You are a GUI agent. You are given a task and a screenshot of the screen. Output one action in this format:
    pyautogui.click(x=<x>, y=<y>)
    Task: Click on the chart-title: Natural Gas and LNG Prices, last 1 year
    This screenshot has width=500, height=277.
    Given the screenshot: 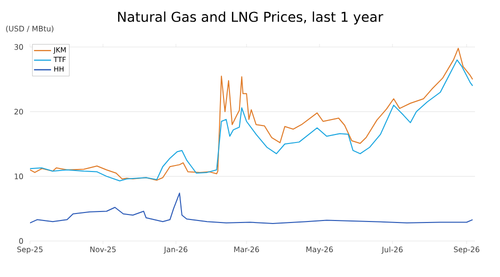 What is the action you would take?
    pyautogui.click(x=251, y=18)
    